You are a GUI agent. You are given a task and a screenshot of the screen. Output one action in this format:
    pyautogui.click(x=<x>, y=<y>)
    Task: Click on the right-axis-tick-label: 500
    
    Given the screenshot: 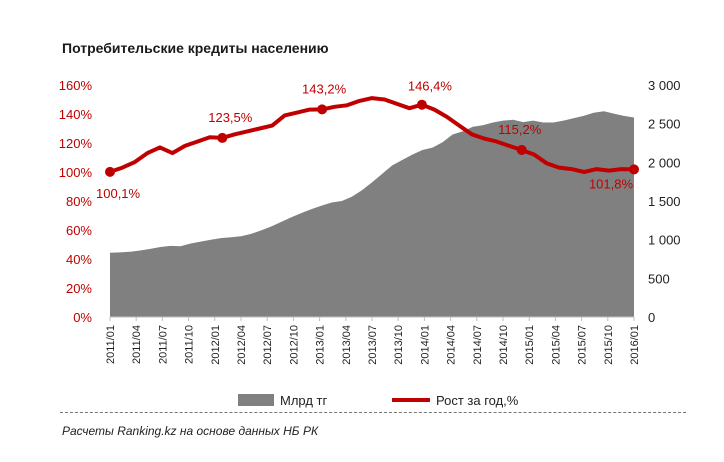 What is the action you would take?
    pyautogui.click(x=659, y=278)
    